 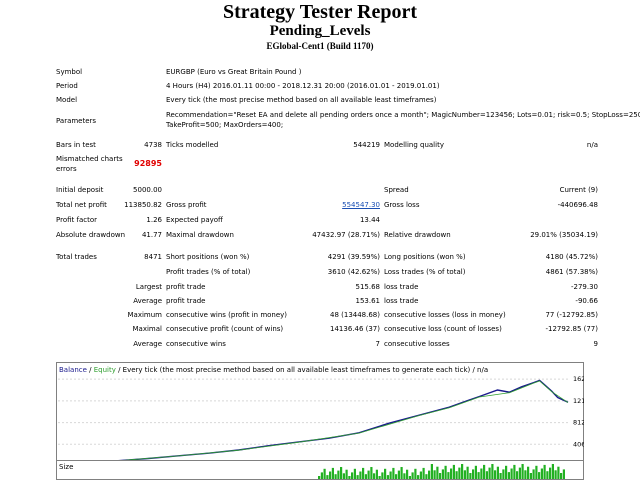 What do you see at coordinates (67, 86) in the screenshot?
I see `period-label: Period` at bounding box center [67, 86].